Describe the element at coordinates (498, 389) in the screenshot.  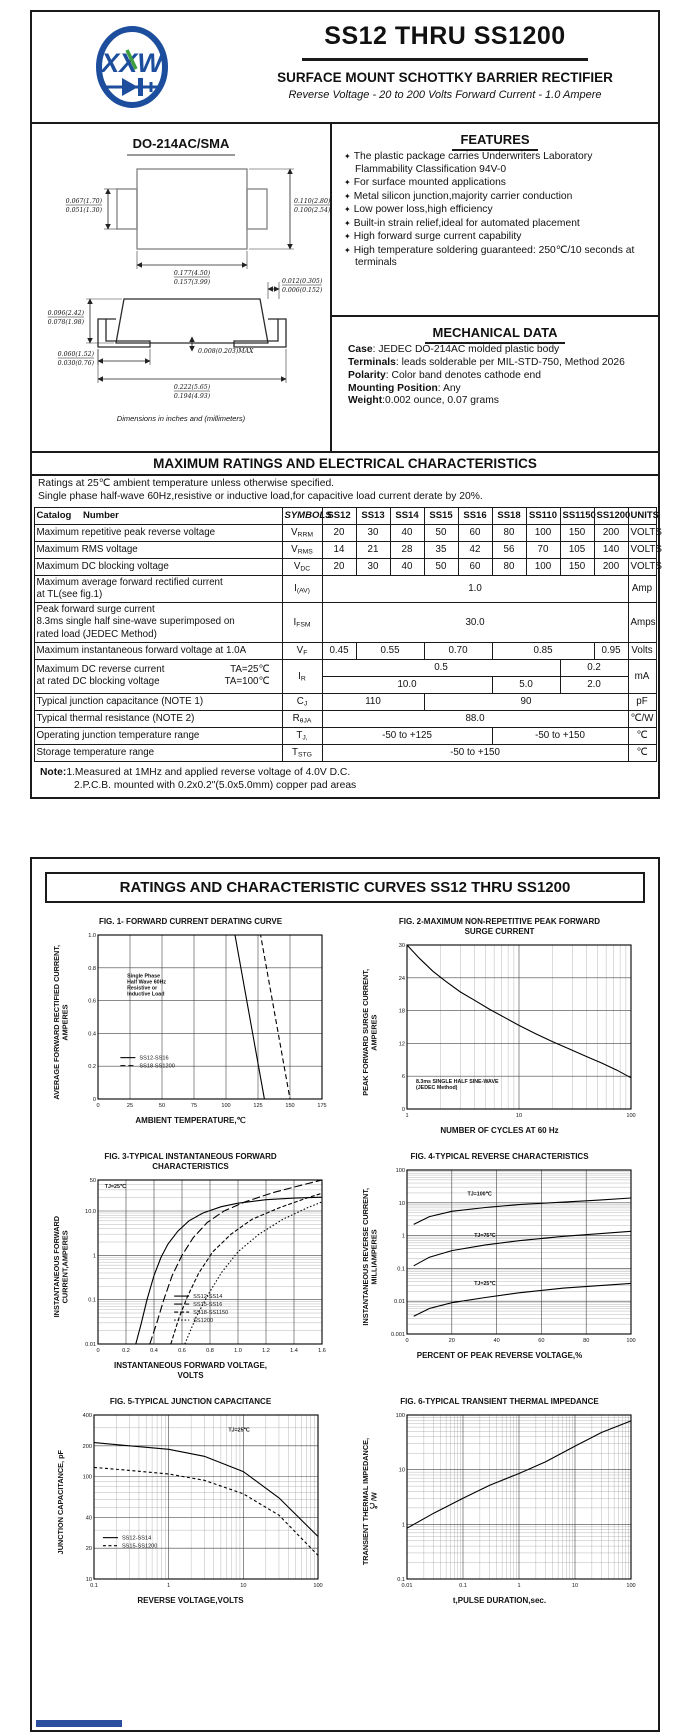
I see `mechanical-item: Mounting Position: Any` at that location.